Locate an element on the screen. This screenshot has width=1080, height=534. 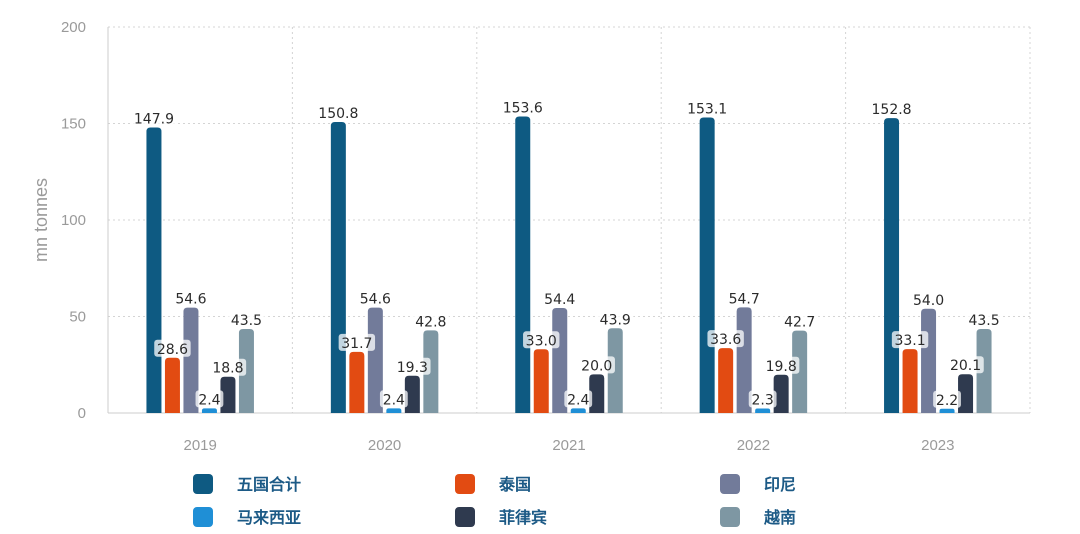
data-label-泰国-2023: 33.1 is located at coordinates (909, 341).